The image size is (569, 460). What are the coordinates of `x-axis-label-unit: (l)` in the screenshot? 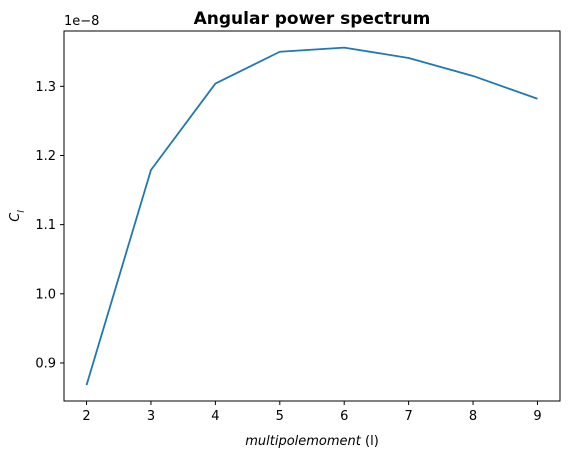 It's located at (370, 441).